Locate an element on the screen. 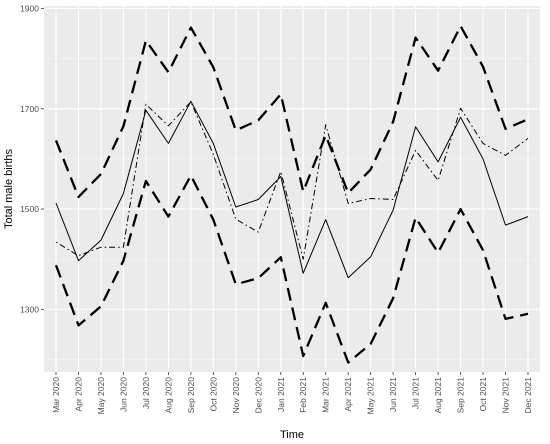  x-tick-label: May 2021 is located at coordinates (371, 396).